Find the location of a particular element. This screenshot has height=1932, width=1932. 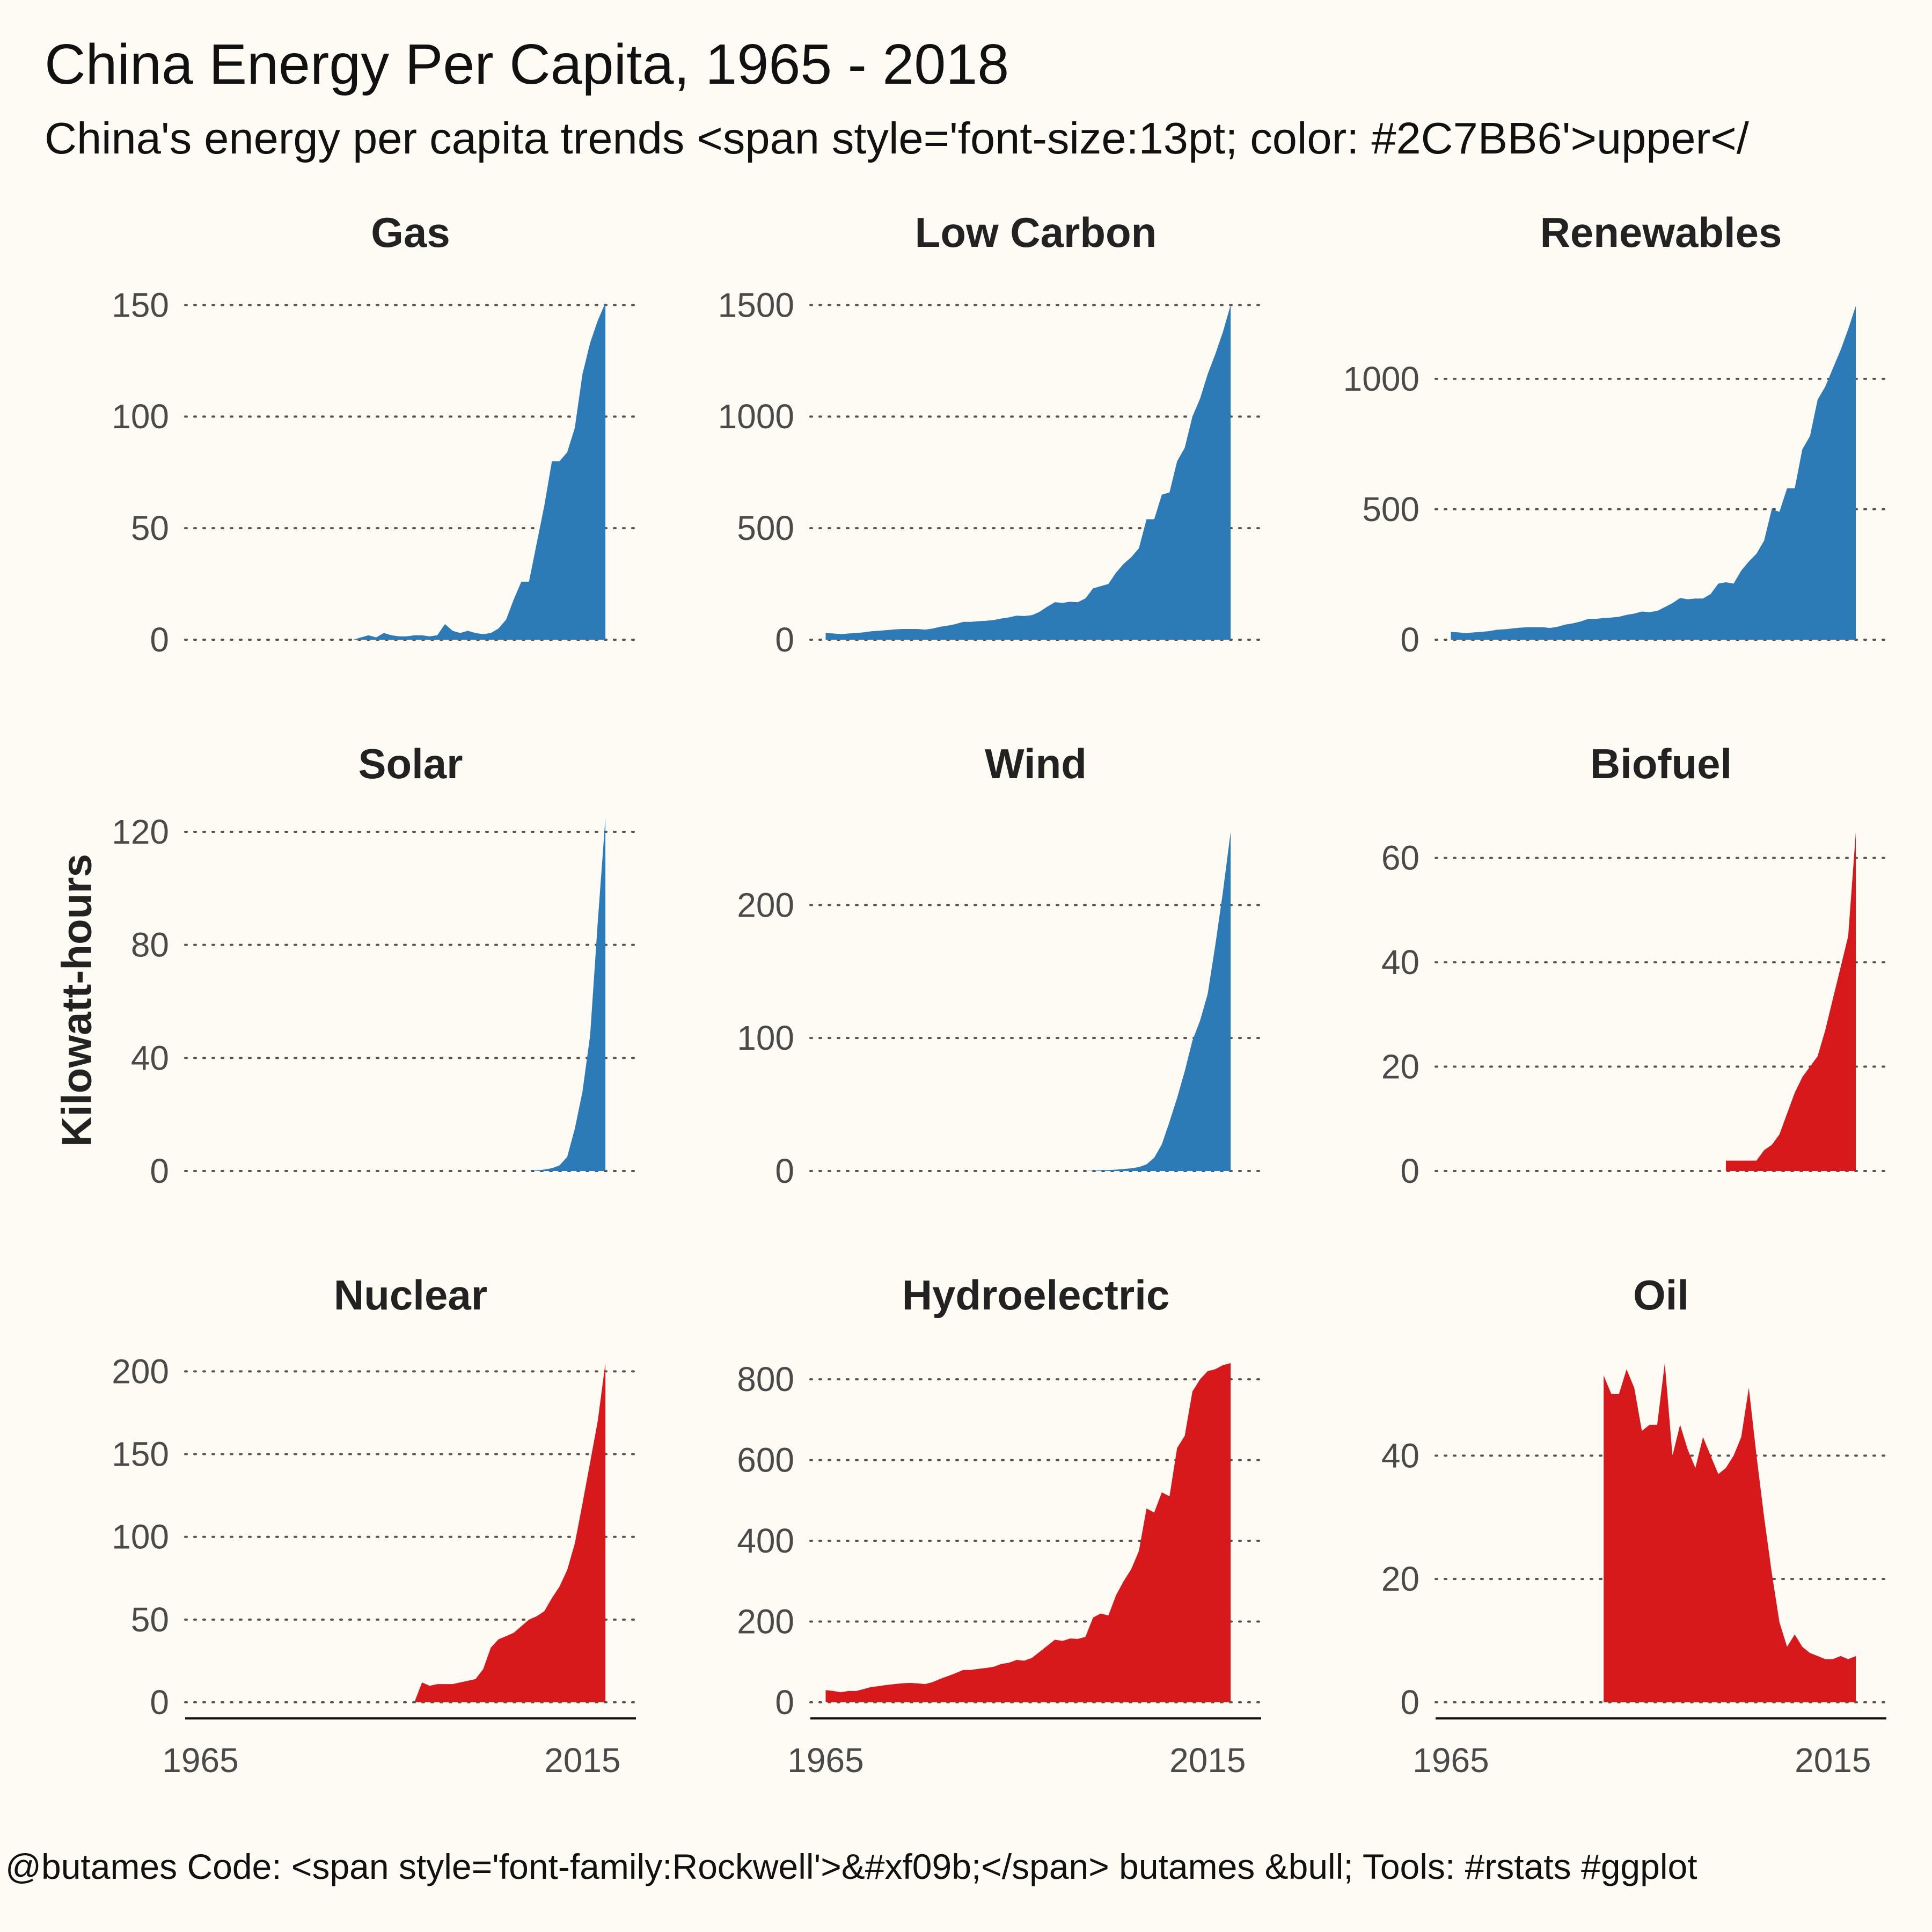

panel-biofuel: Biofuel 0 20 40 60 is located at coordinates (1634, 965).